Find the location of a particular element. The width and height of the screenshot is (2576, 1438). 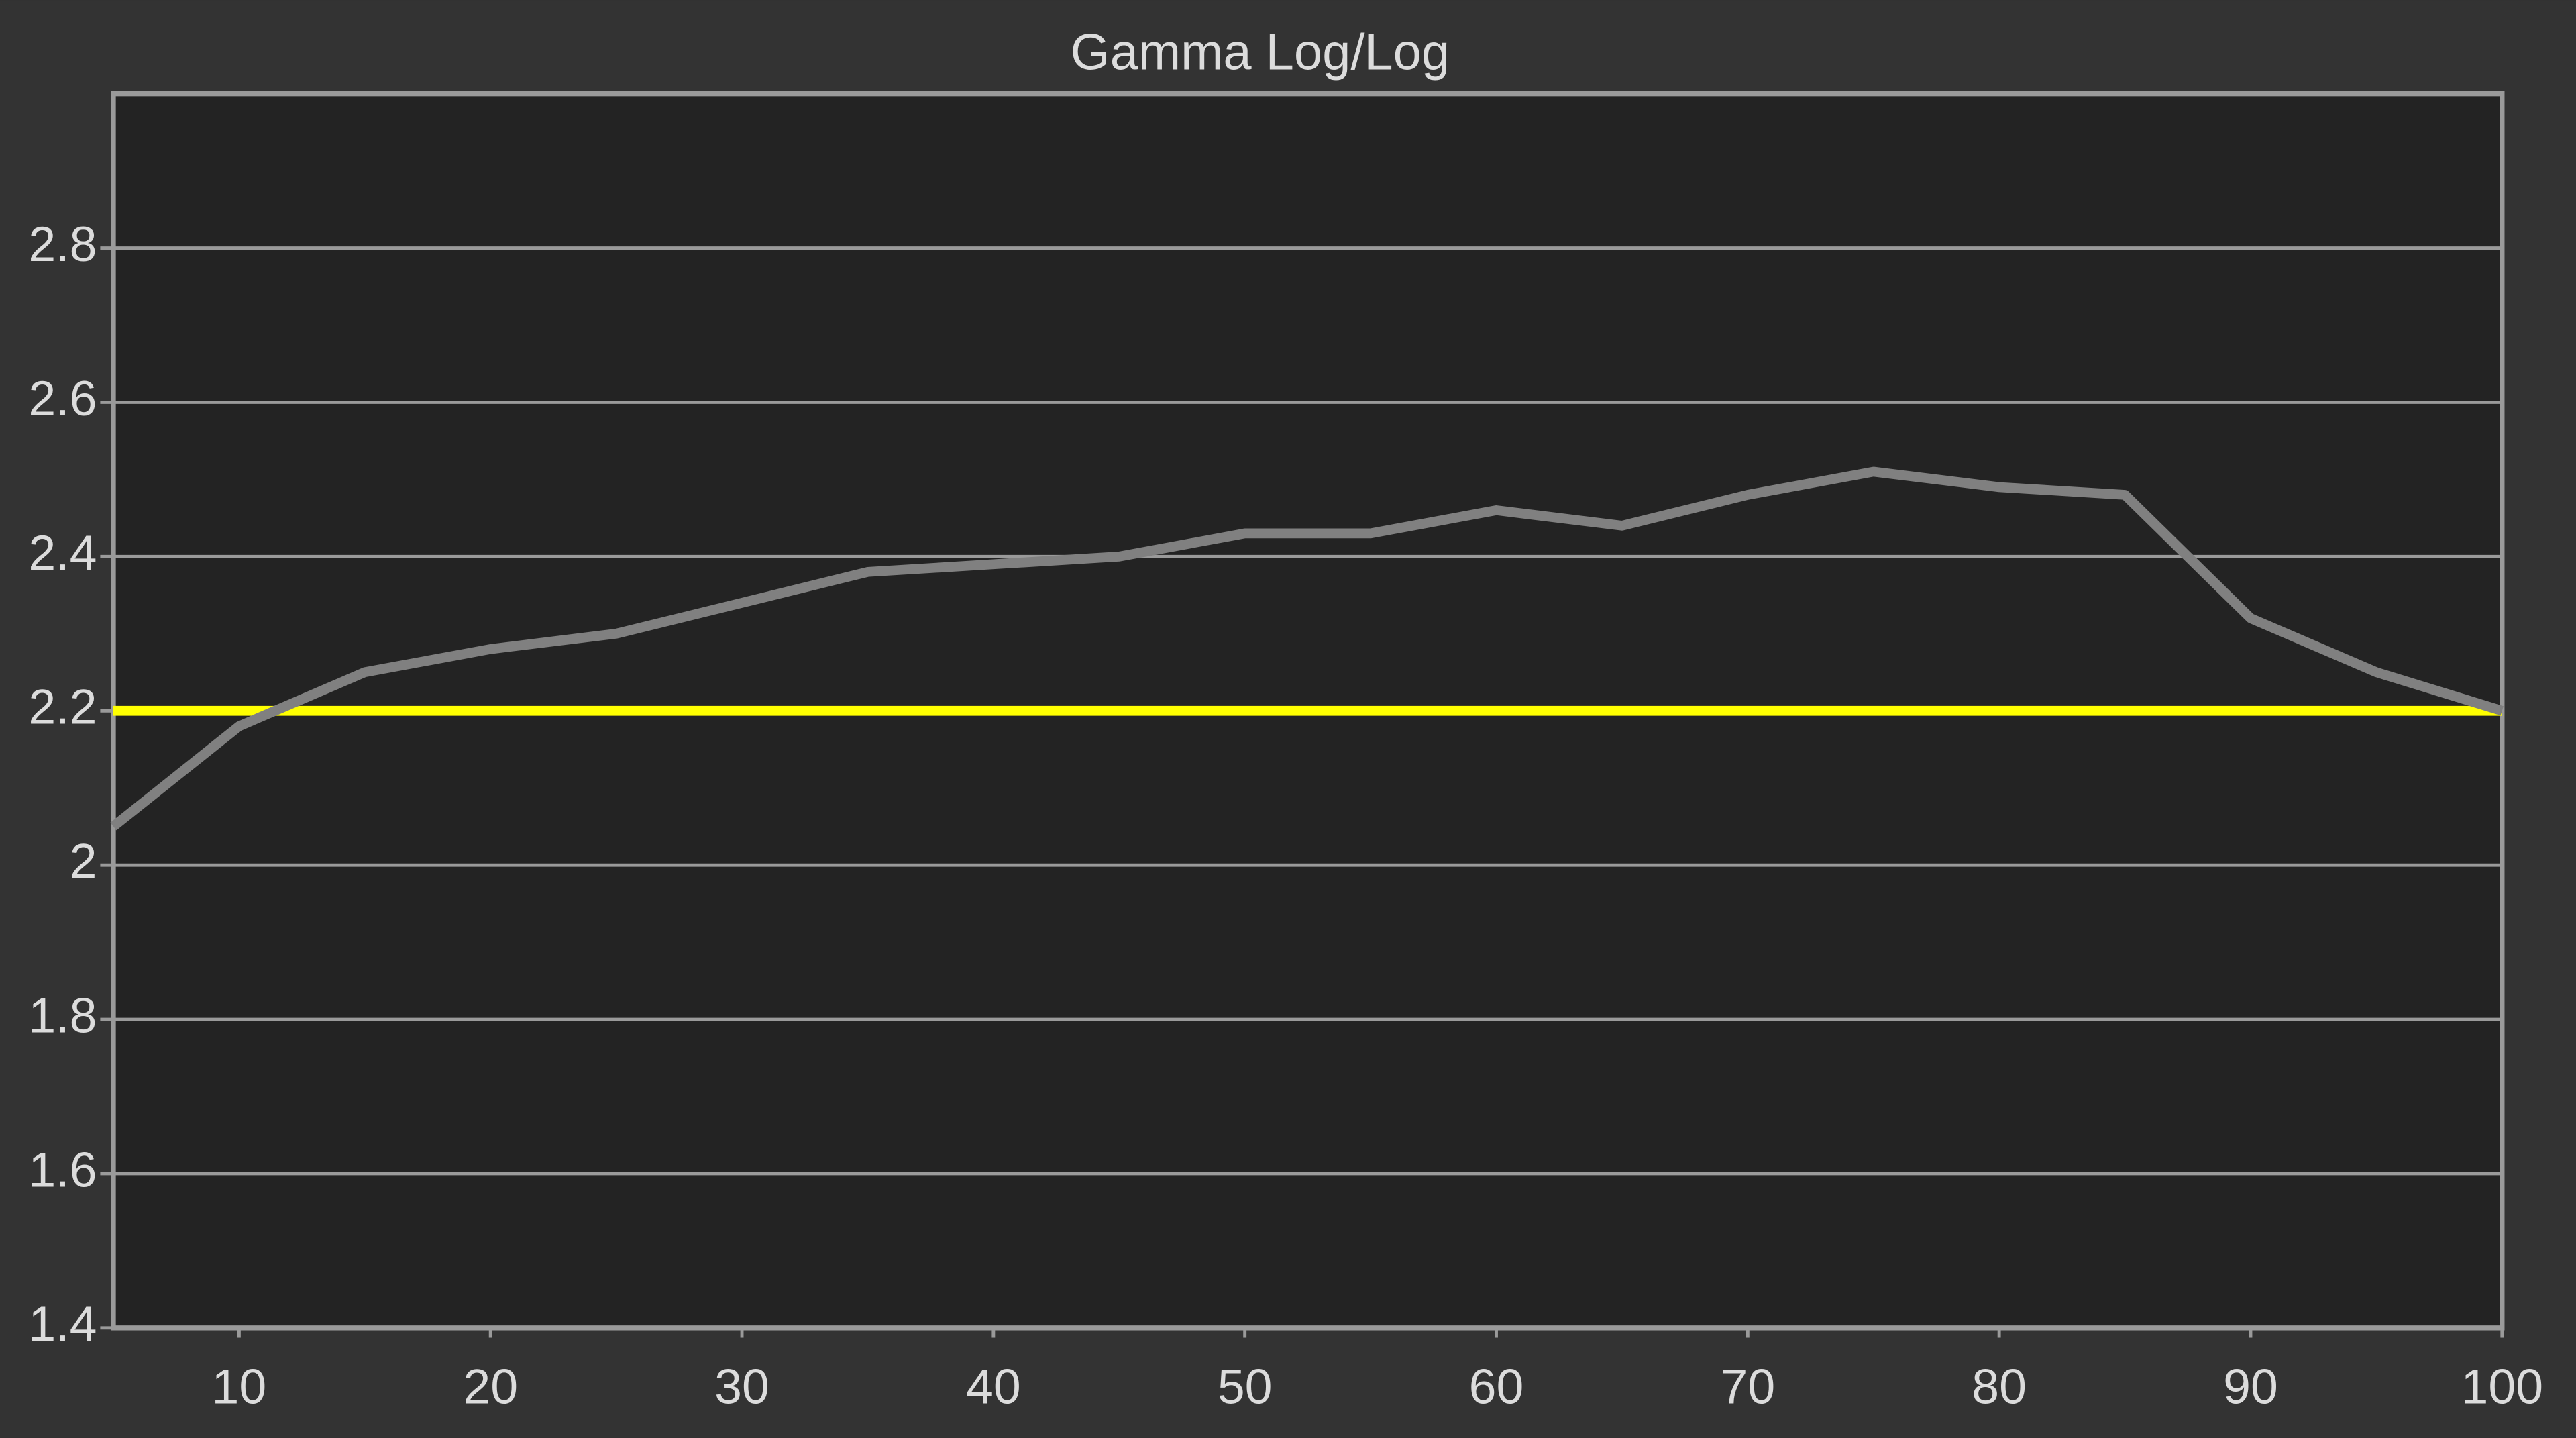

x-tick-label: 60 is located at coordinates (1496, 1386).